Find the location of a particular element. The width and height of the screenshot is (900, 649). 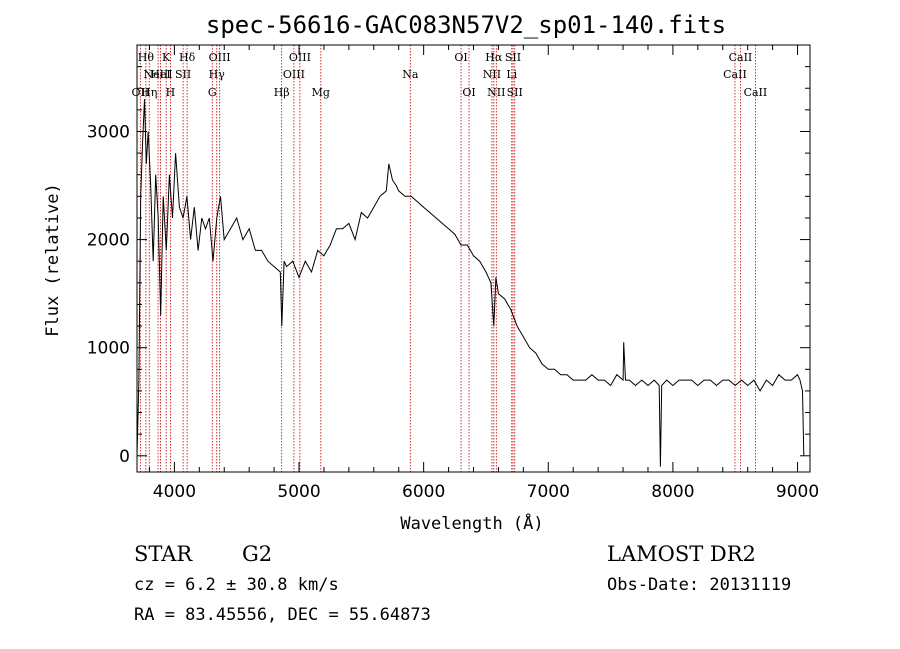

line-label-19: NII is located at coordinates (492, 74).